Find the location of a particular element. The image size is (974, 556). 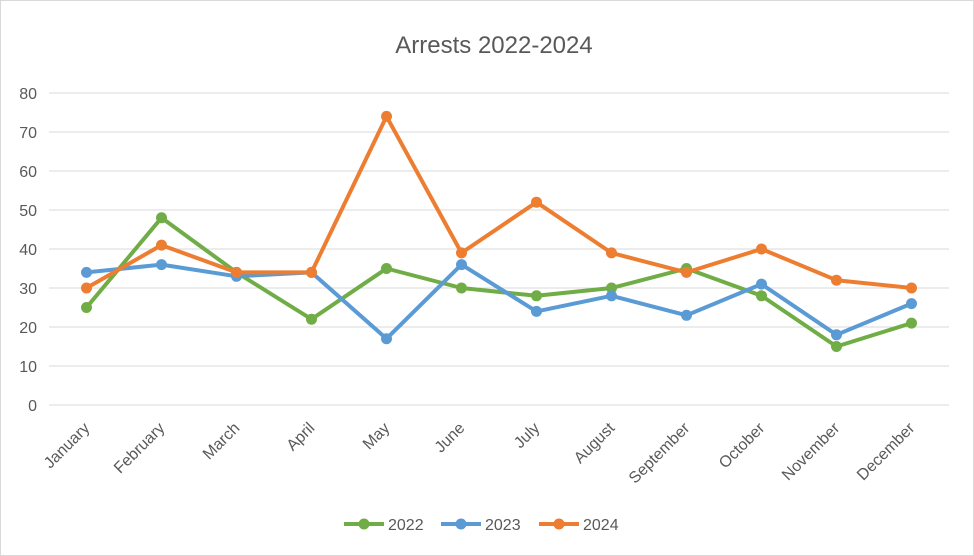

x-tick-label: November is located at coordinates (811, 451).